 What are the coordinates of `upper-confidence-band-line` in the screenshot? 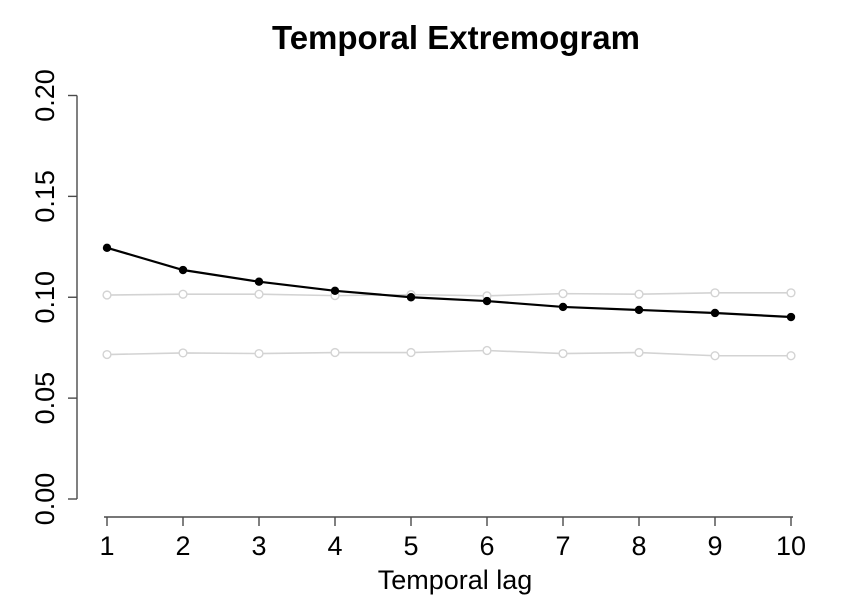 It's located at (448, 294).